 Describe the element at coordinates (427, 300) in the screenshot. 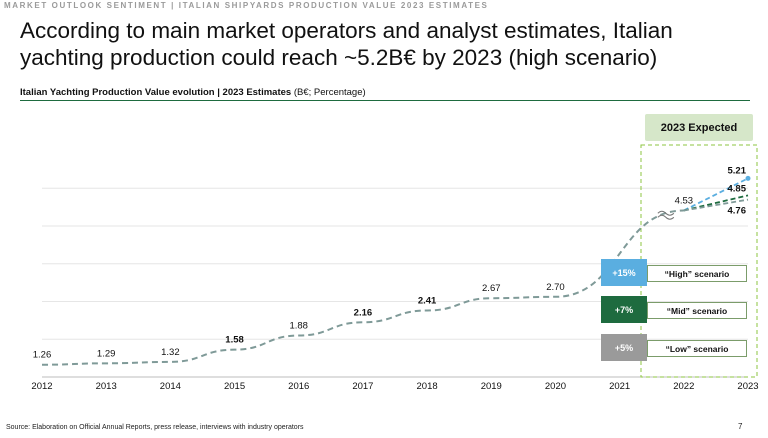

I see `data-label: 2.41` at that location.